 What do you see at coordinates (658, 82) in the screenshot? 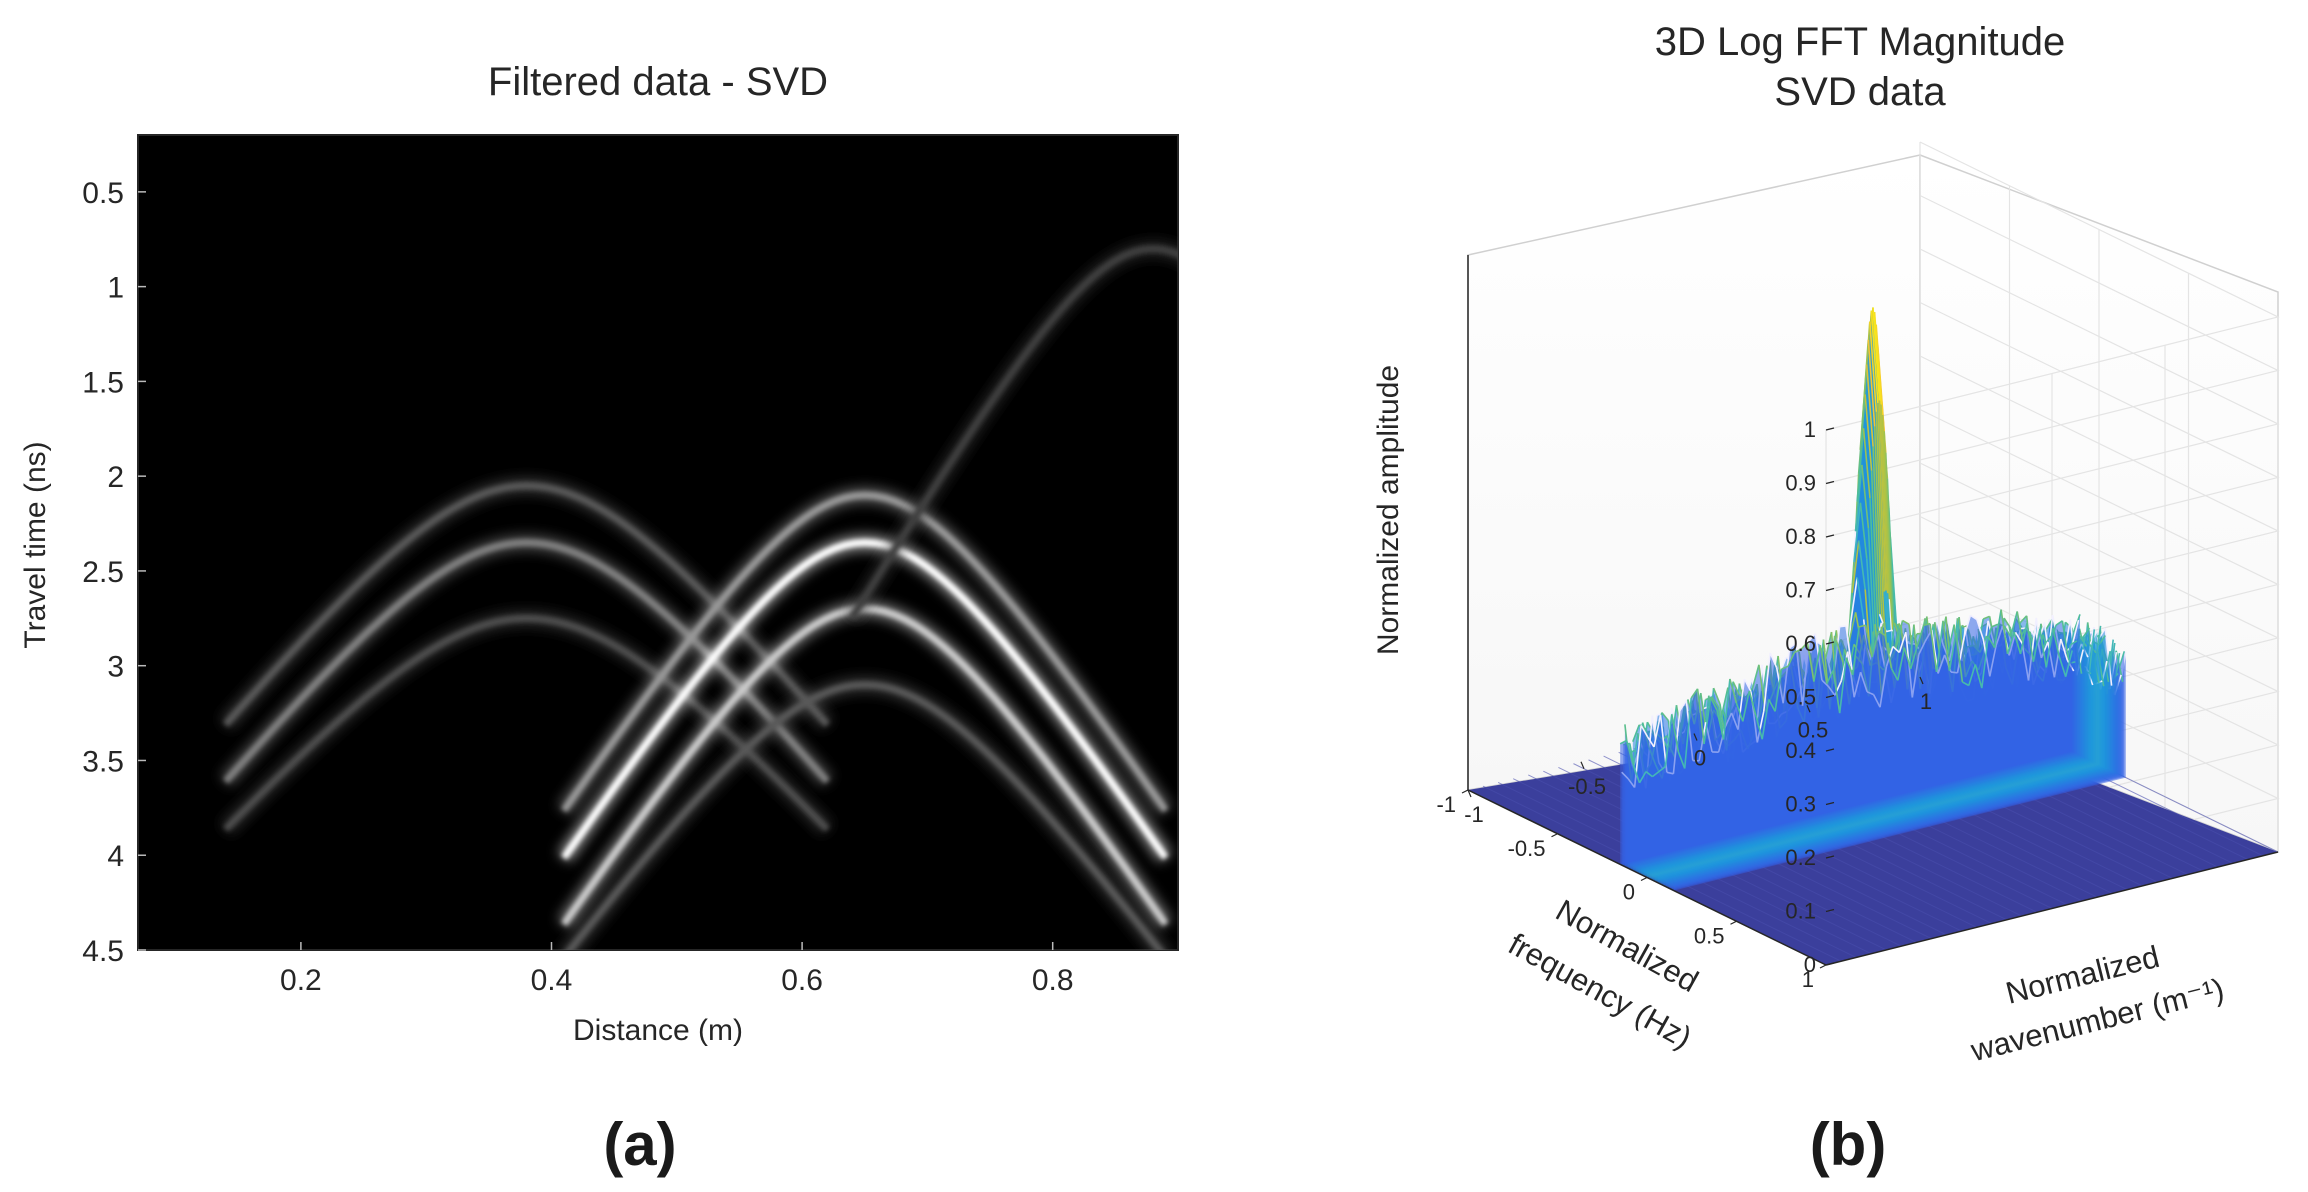
I see `panel-a-title: Filtered data - SVD` at bounding box center [658, 82].